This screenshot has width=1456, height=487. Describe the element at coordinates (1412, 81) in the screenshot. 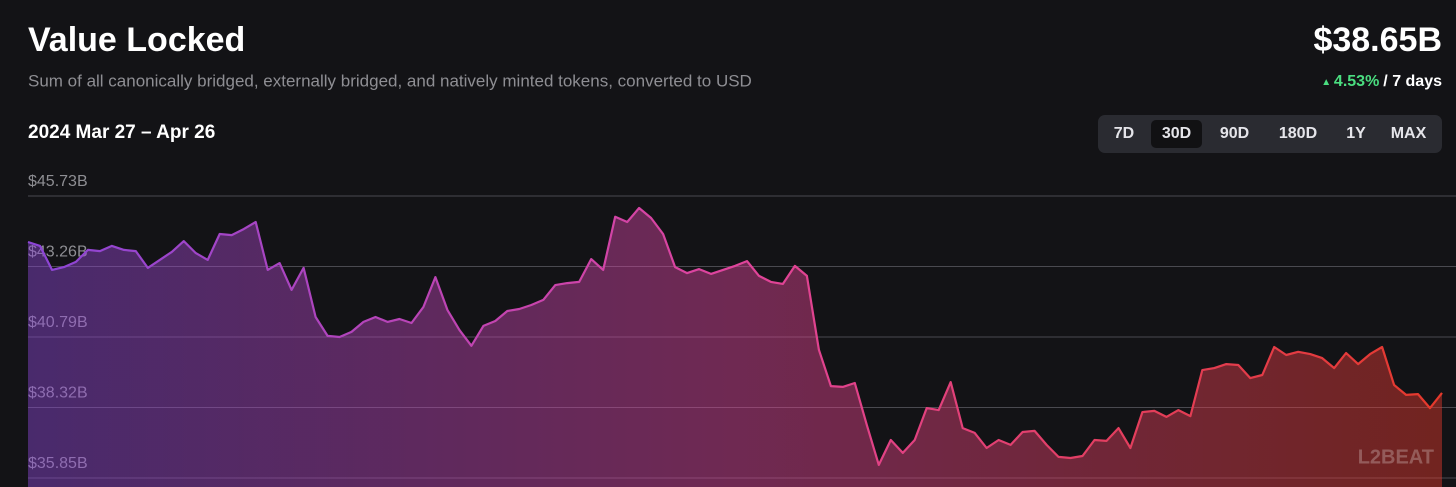

I see `change-period: / 7 days` at that location.